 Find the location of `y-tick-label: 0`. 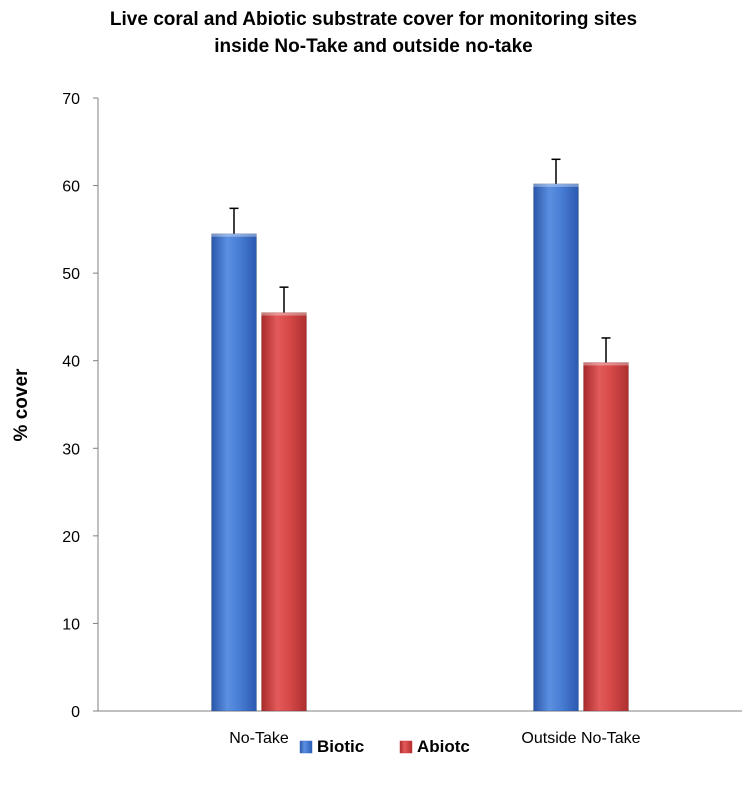

y-tick-label: 0 is located at coordinates (75, 712).